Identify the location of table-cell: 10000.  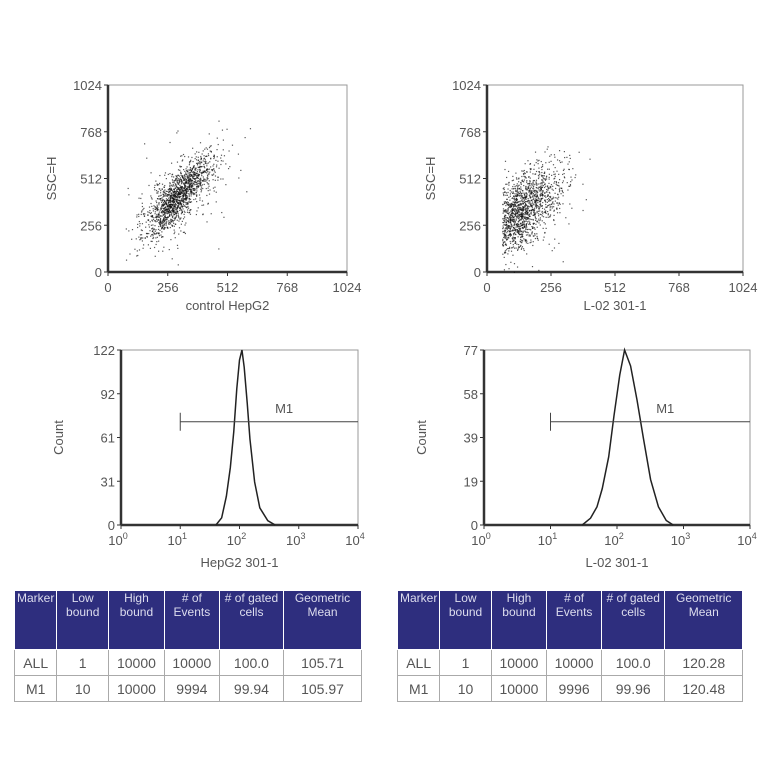
(519, 688).